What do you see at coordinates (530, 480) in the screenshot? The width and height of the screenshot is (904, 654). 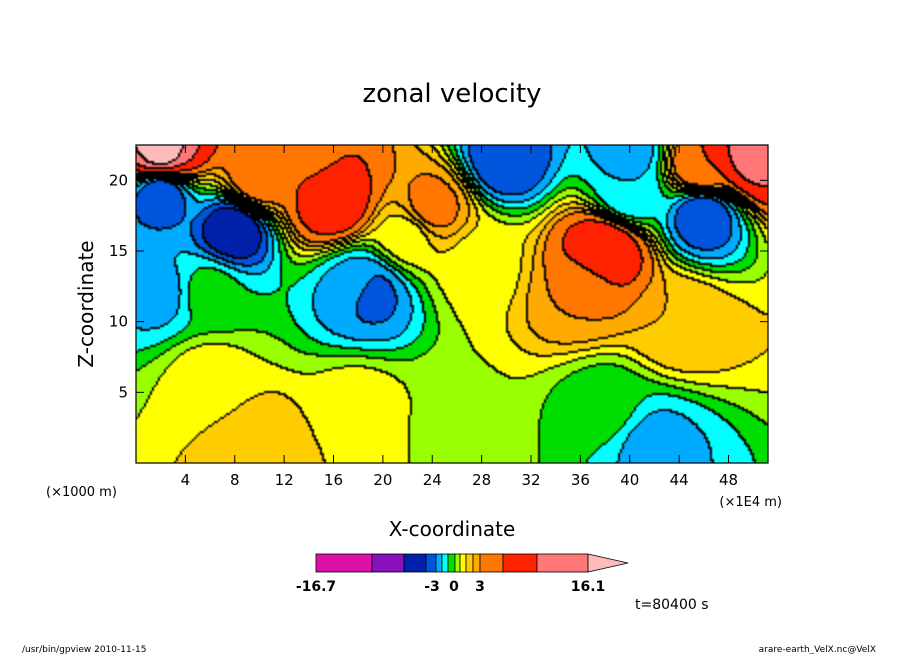 I see `x-tick-label: 32` at bounding box center [530, 480].